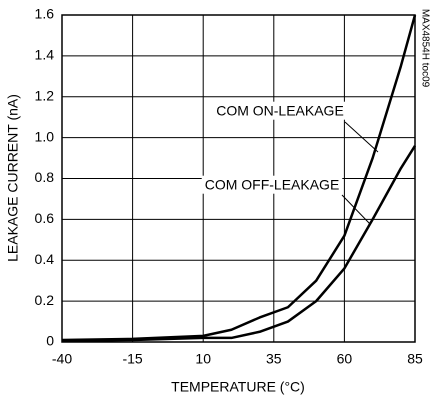 The width and height of the screenshot is (433, 402). Describe the element at coordinates (415, 359) in the screenshot. I see `x-tick-label: 85` at that location.